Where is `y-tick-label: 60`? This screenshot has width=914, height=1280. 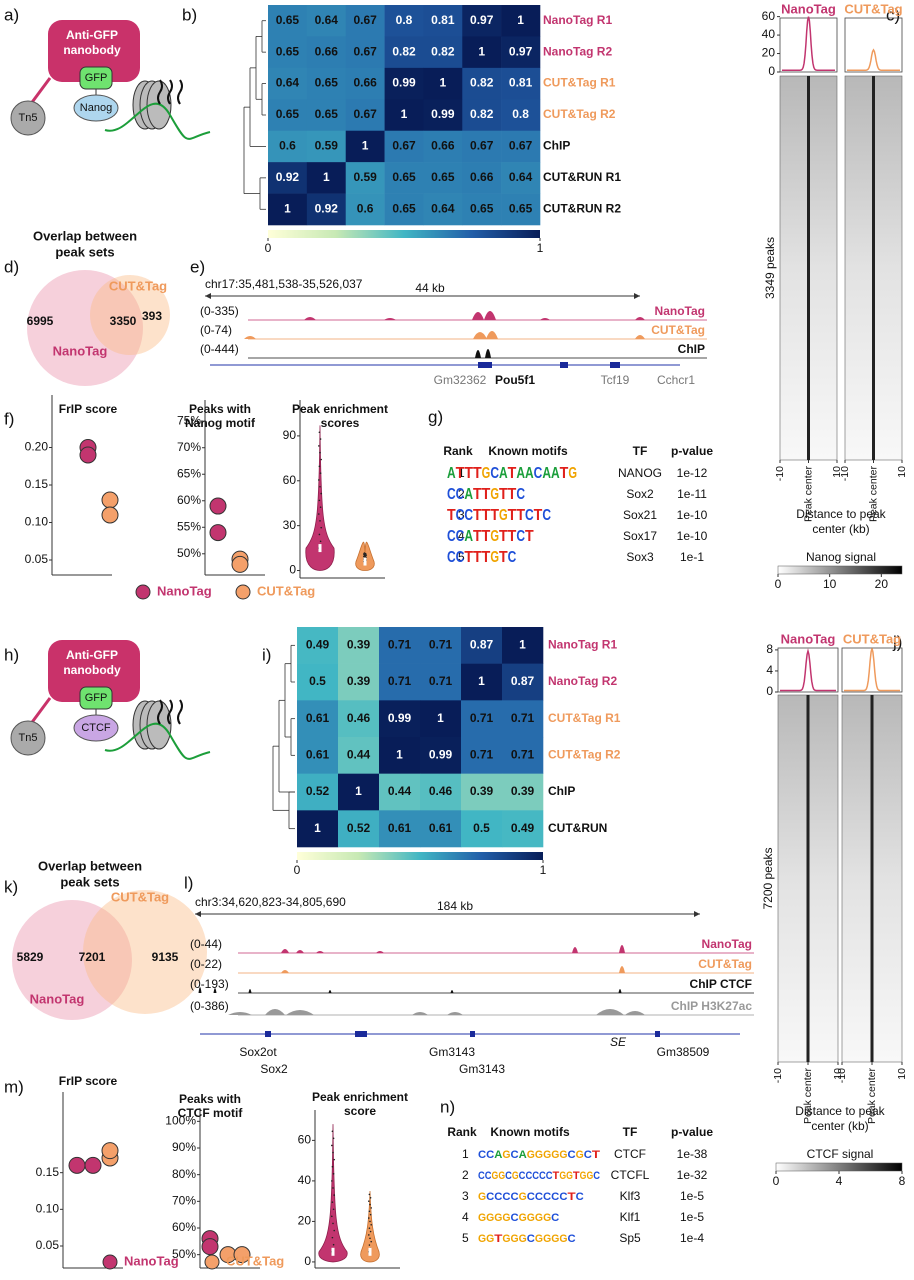 y-tick-label: 60 is located at coordinates (290, 480).